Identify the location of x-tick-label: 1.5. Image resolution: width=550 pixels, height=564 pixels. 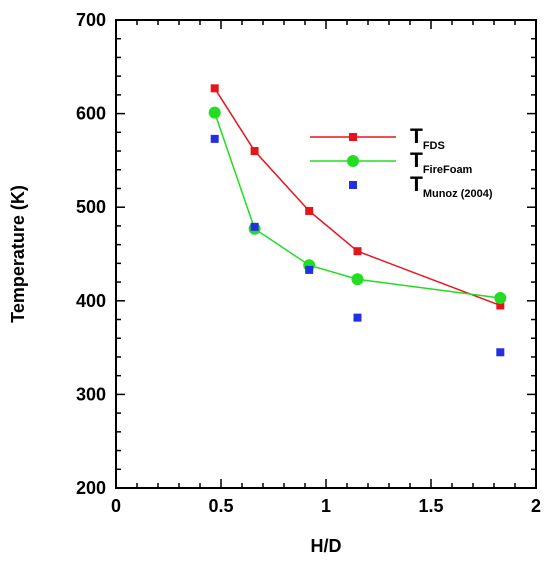
(430, 506).